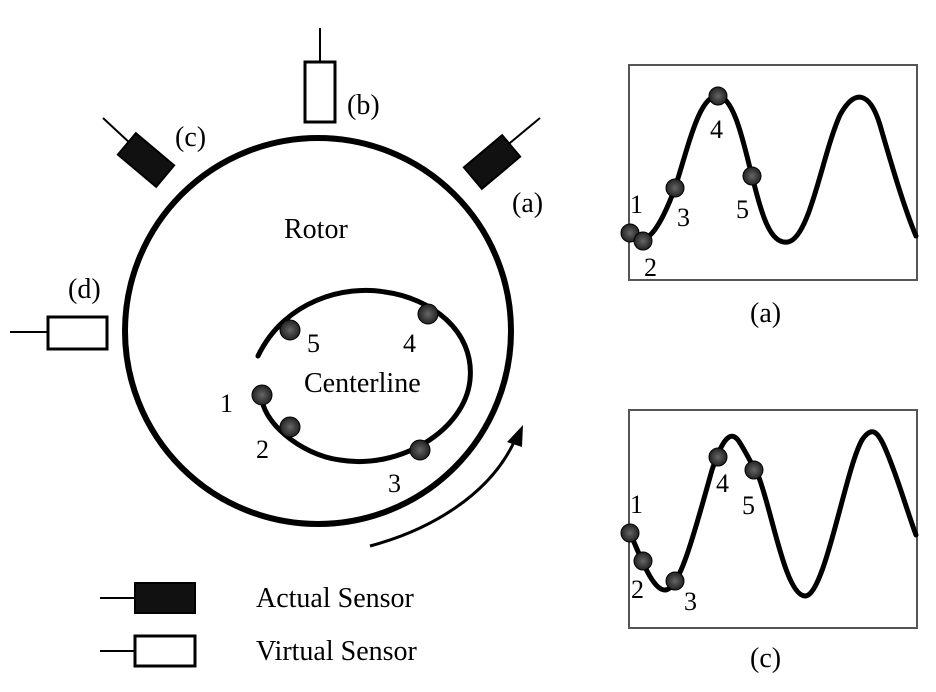  What do you see at coordinates (650, 267) in the screenshot?
I see `panel-a-point-2-label: 2` at bounding box center [650, 267].